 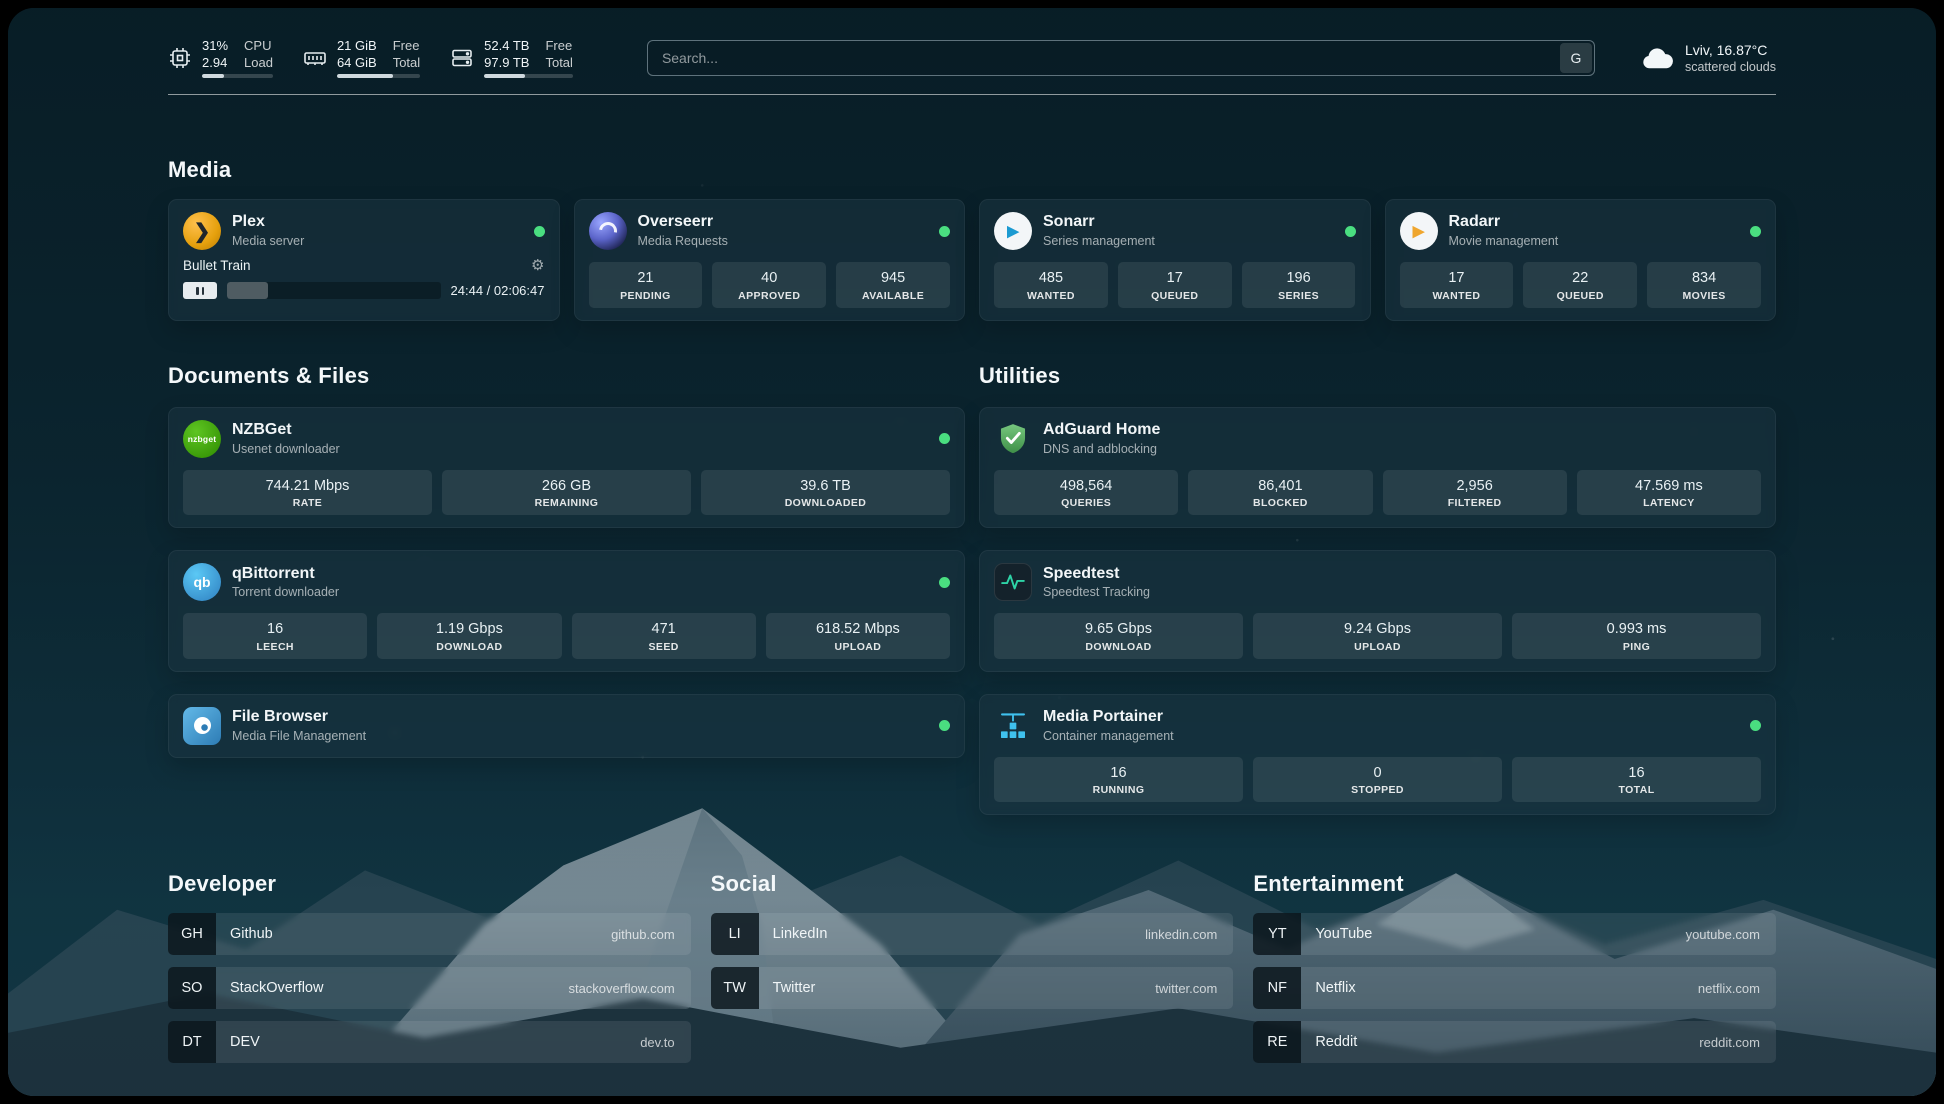 What do you see at coordinates (275, 636) in the screenshot?
I see `stat-leech: 16 LEECH` at bounding box center [275, 636].